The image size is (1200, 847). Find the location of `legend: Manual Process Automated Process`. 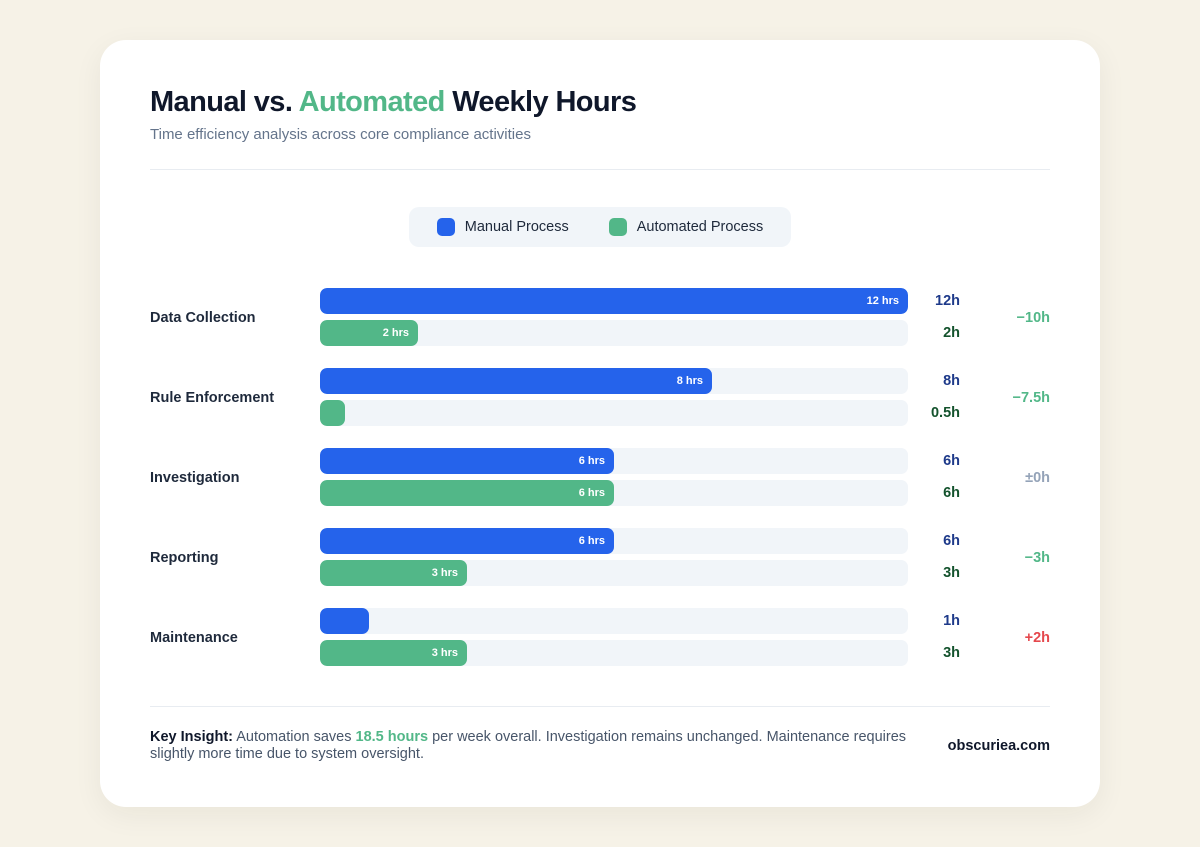

legend: Manual Process Automated Process is located at coordinates (600, 227).